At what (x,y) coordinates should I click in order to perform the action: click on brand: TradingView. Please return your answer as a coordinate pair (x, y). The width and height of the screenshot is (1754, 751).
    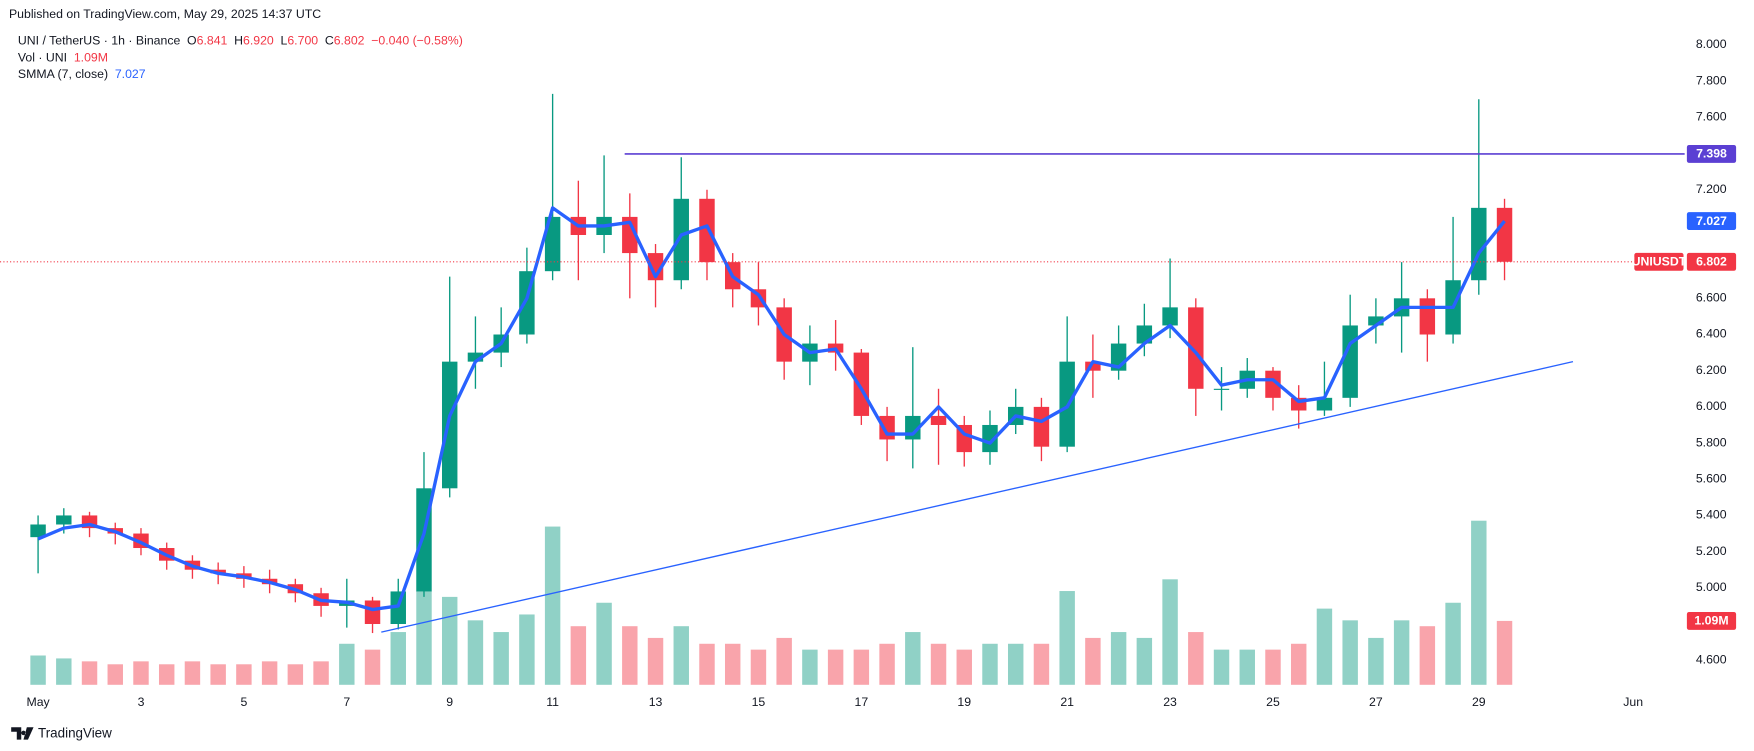
    Looking at the image, I should click on (61, 733).